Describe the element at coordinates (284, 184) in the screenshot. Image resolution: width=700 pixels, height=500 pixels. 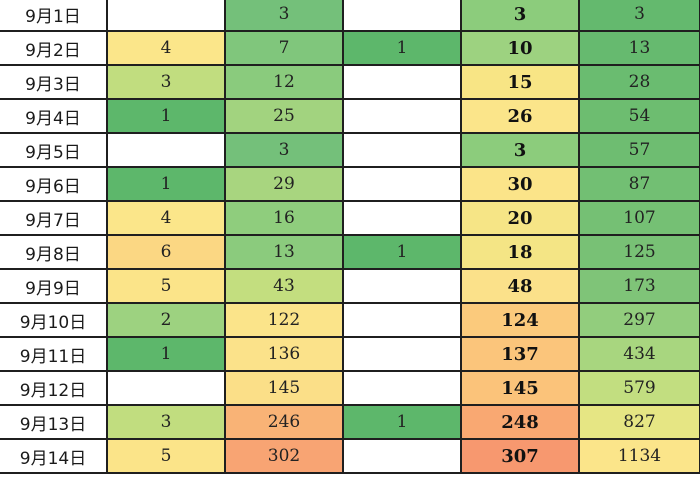
I see `col-b-cell: 29` at that location.